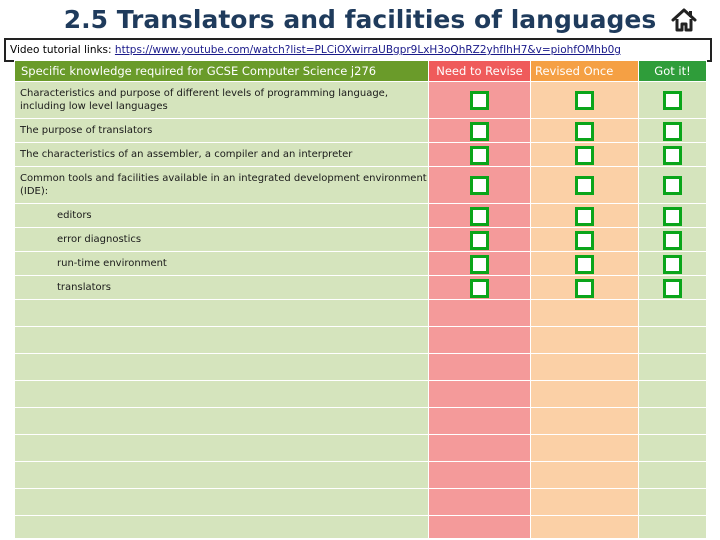 This screenshot has height=540, width=720. What do you see at coordinates (360, 239) in the screenshot?
I see `table-row: error diagnostics` at bounding box center [360, 239].